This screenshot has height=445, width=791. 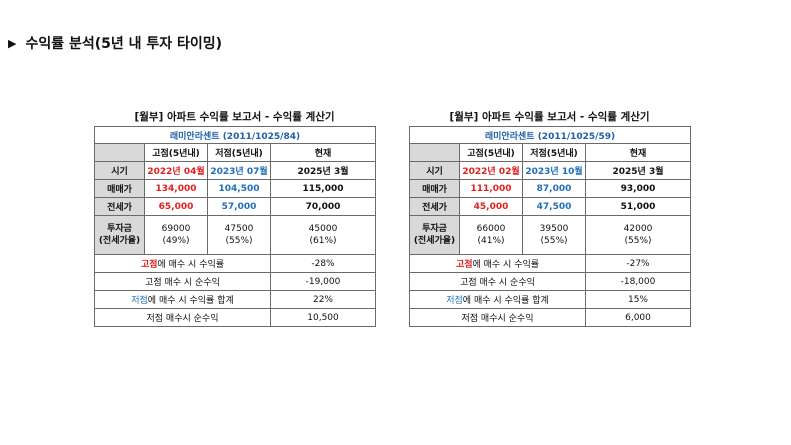 What do you see at coordinates (491, 229) in the screenshot?
I see `invest-high-amount: 66000` at bounding box center [491, 229].